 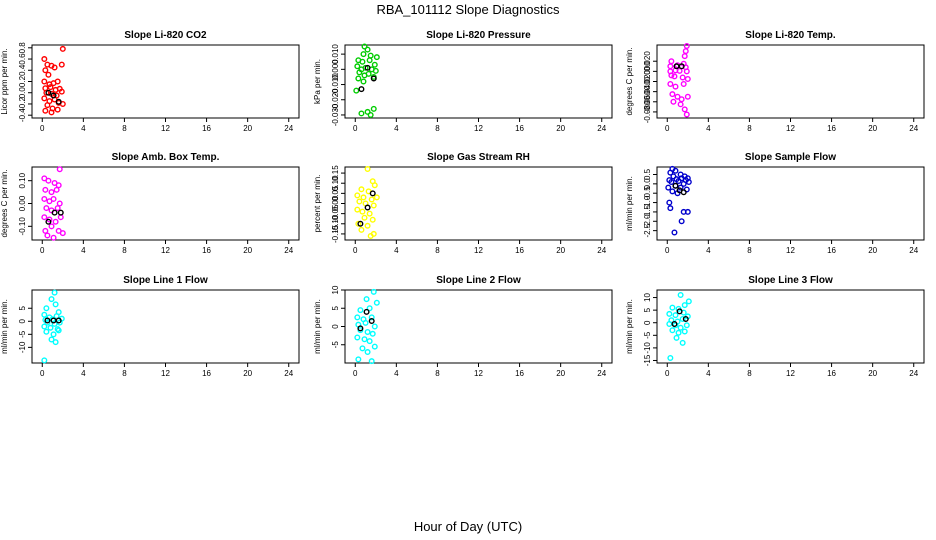 What do you see at coordinates (4, 326) in the screenshot?
I see `y-axis-label: ml/min per min.` at bounding box center [4, 326].